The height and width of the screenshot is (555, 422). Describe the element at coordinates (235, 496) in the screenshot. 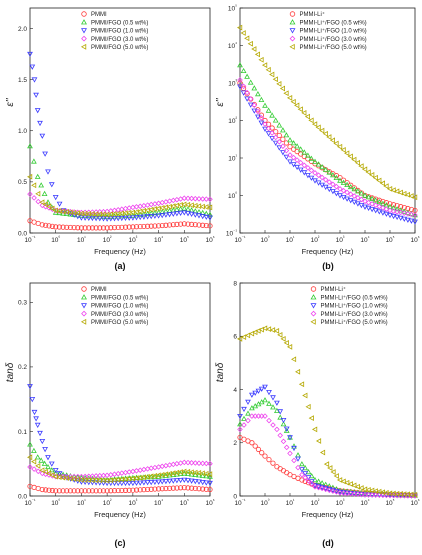

I see `y-tick-label: 0` at that location.